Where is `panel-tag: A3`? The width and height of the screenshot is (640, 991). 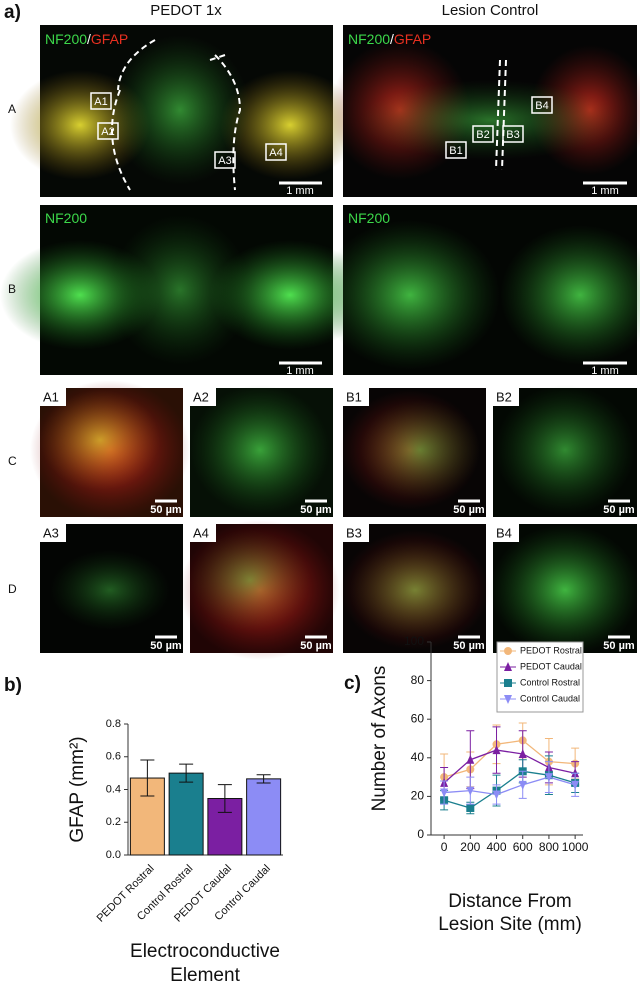 panel-tag: A3 is located at coordinates (51, 532).